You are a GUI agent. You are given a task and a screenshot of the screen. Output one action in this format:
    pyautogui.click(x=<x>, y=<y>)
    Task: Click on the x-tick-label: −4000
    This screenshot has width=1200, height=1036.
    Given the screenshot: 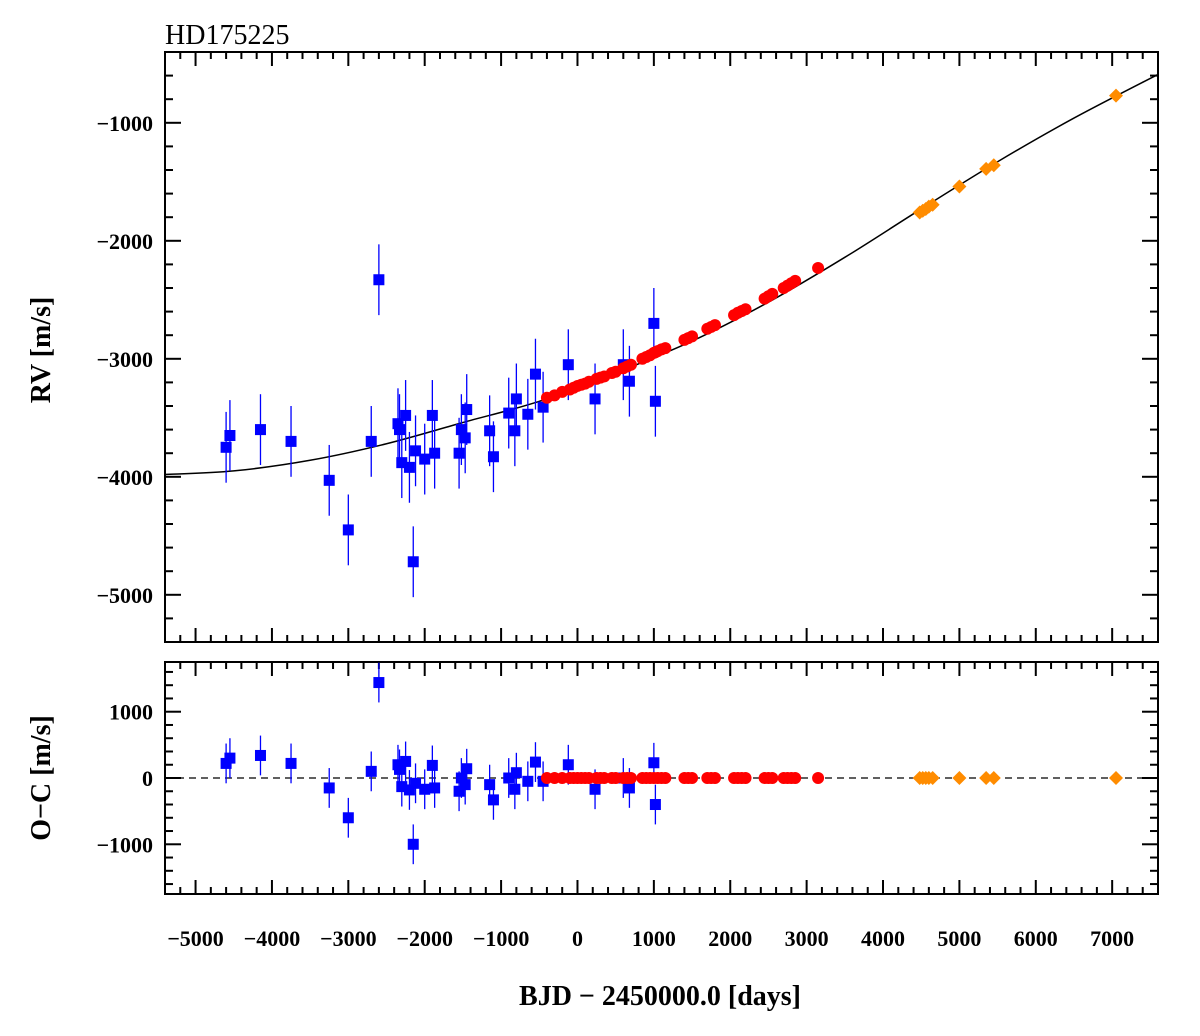 What is the action you would take?
    pyautogui.click(x=272, y=938)
    